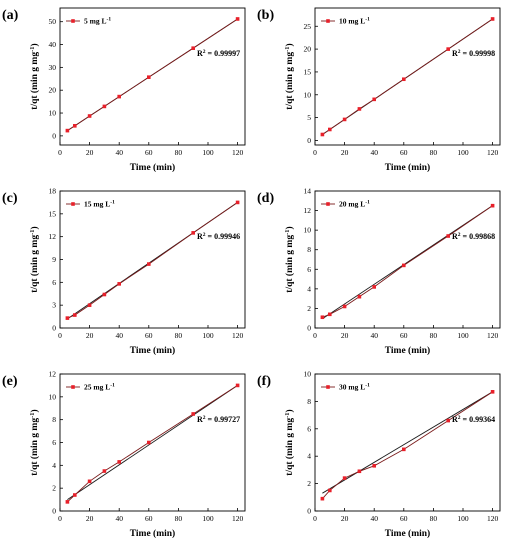  Describe the element at coordinates (53, 21) in the screenshot. I see `y-tick-label: 50` at that location.